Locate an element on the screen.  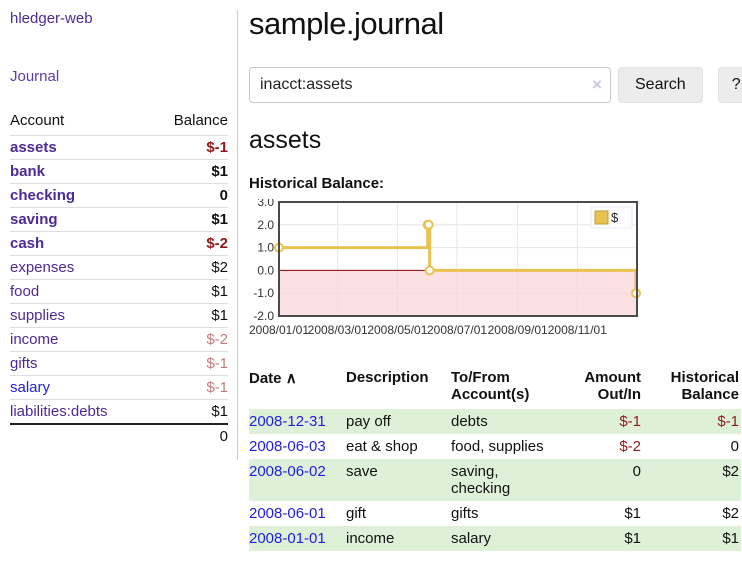
transaction-description: save is located at coordinates (398, 480).